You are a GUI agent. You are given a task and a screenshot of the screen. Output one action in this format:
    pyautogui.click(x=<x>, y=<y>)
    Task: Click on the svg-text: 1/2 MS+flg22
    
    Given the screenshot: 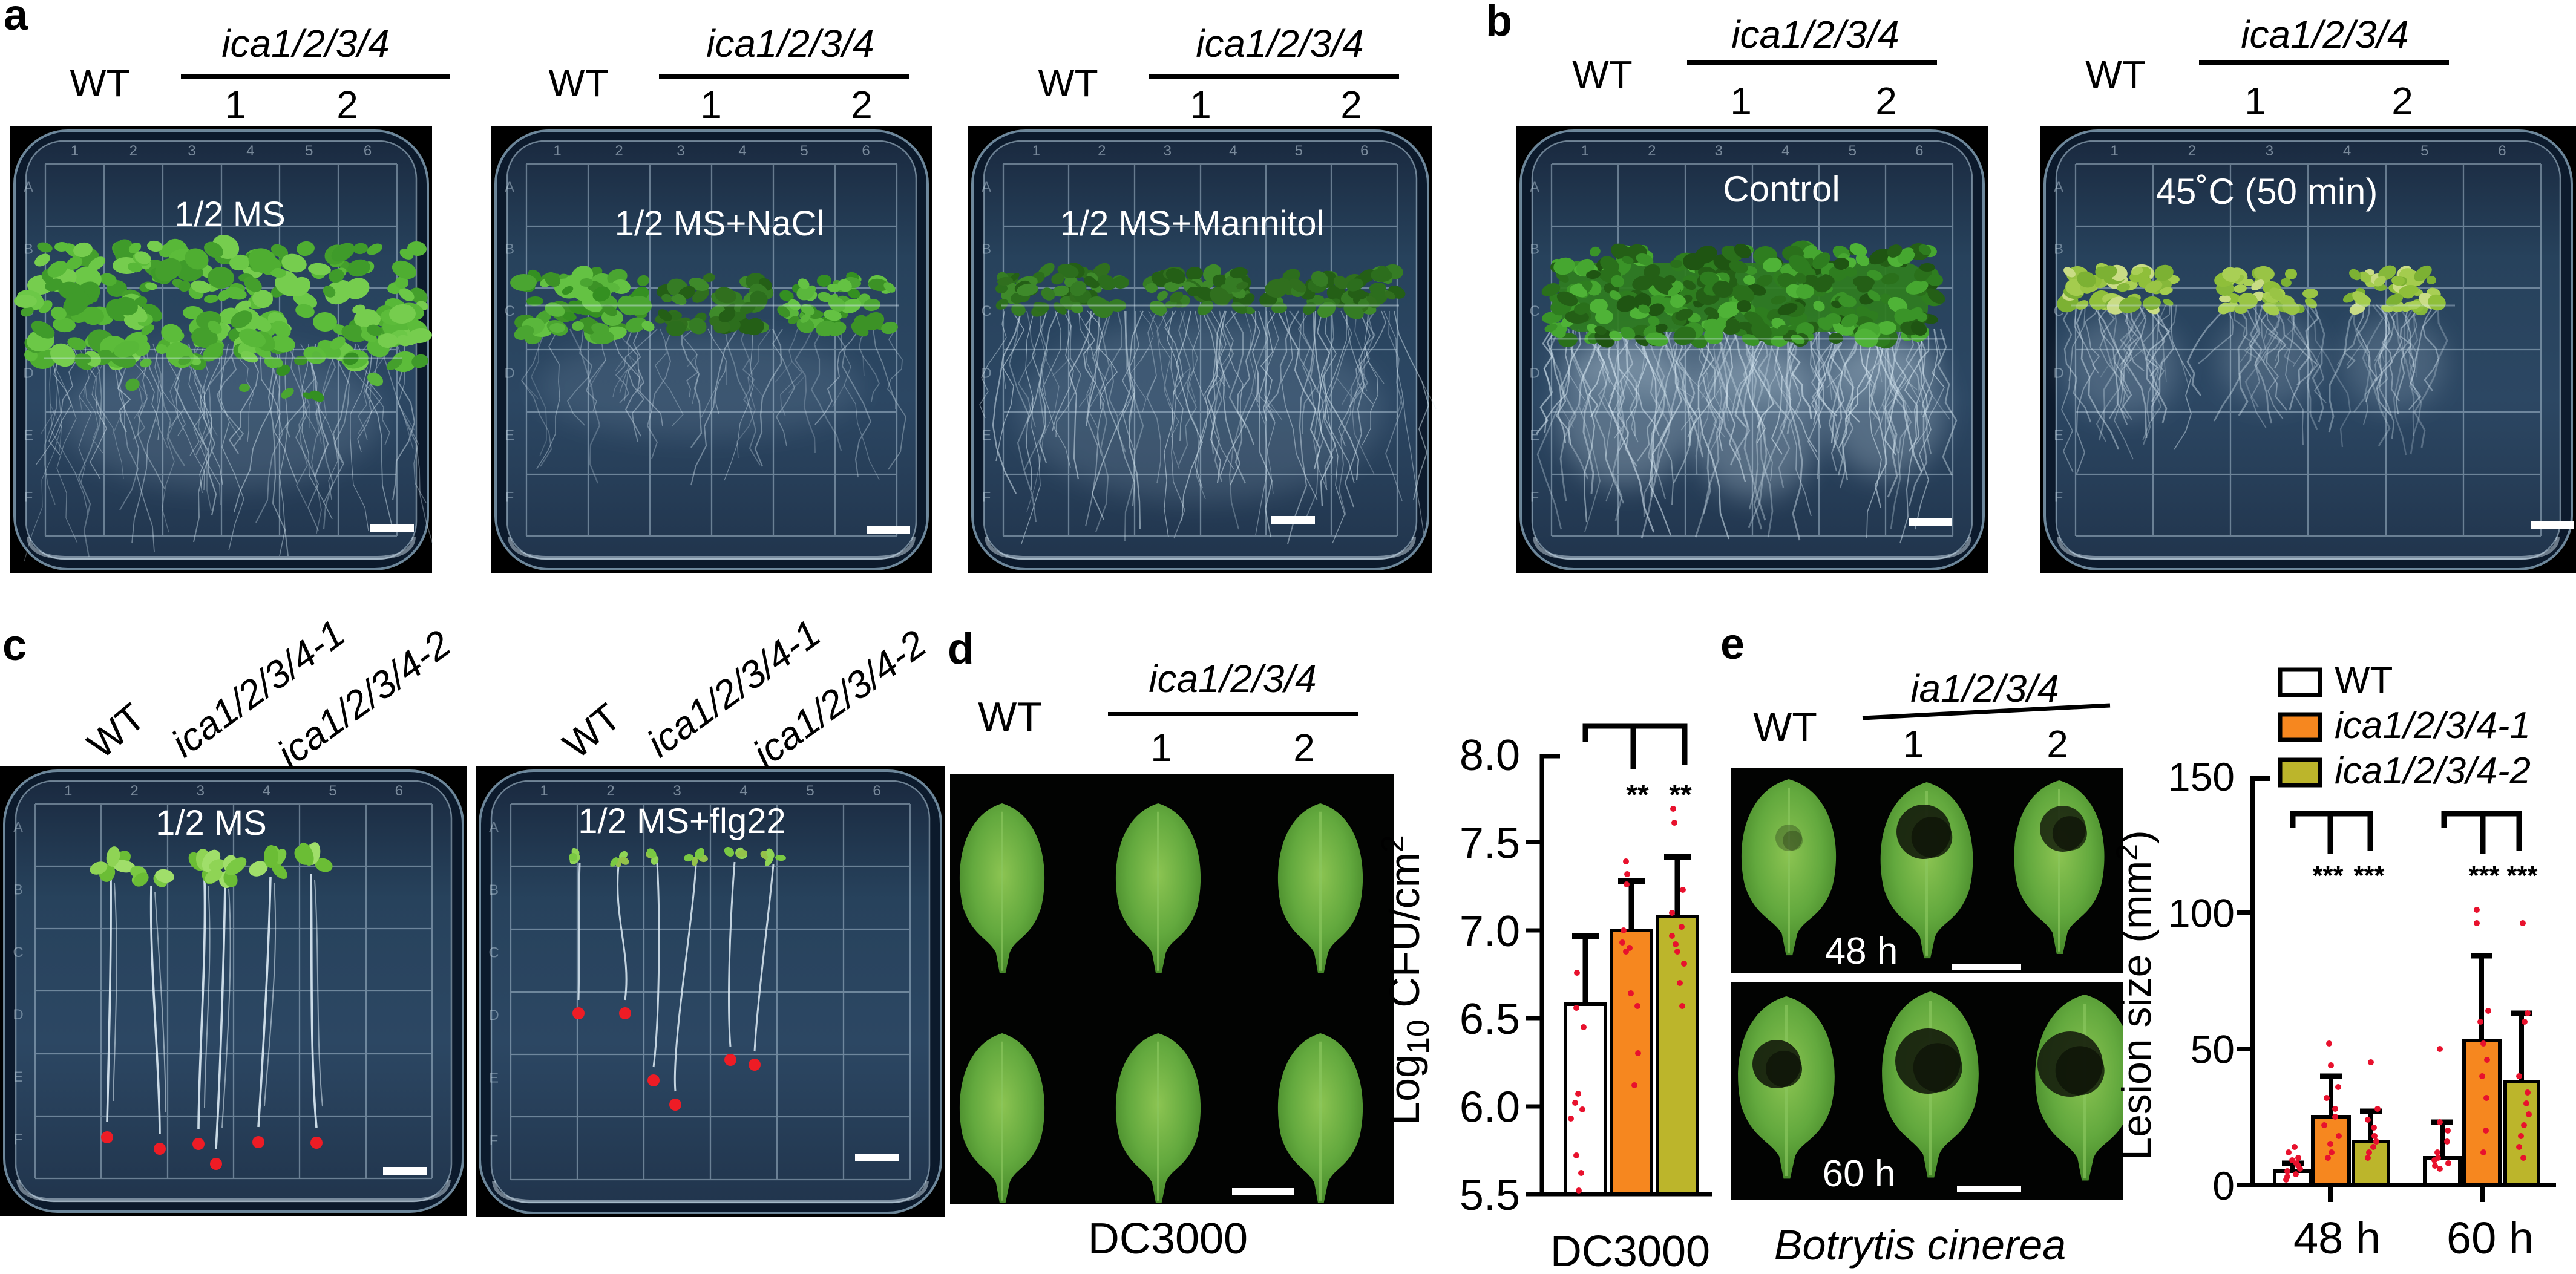 What is the action you would take?
    pyautogui.click(x=681, y=822)
    